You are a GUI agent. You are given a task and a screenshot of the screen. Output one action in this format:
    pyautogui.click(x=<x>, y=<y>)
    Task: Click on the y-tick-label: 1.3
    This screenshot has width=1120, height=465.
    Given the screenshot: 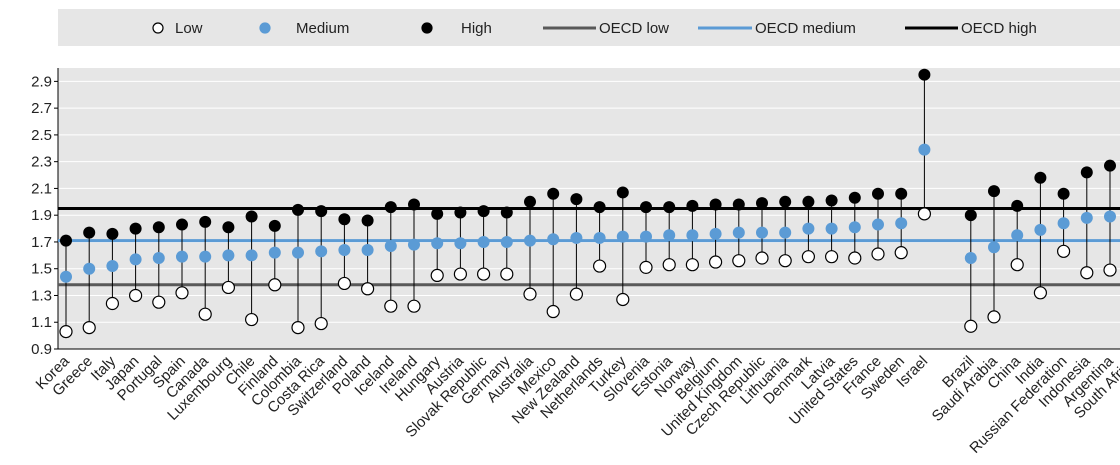 What is the action you would take?
    pyautogui.click(x=41, y=295)
    